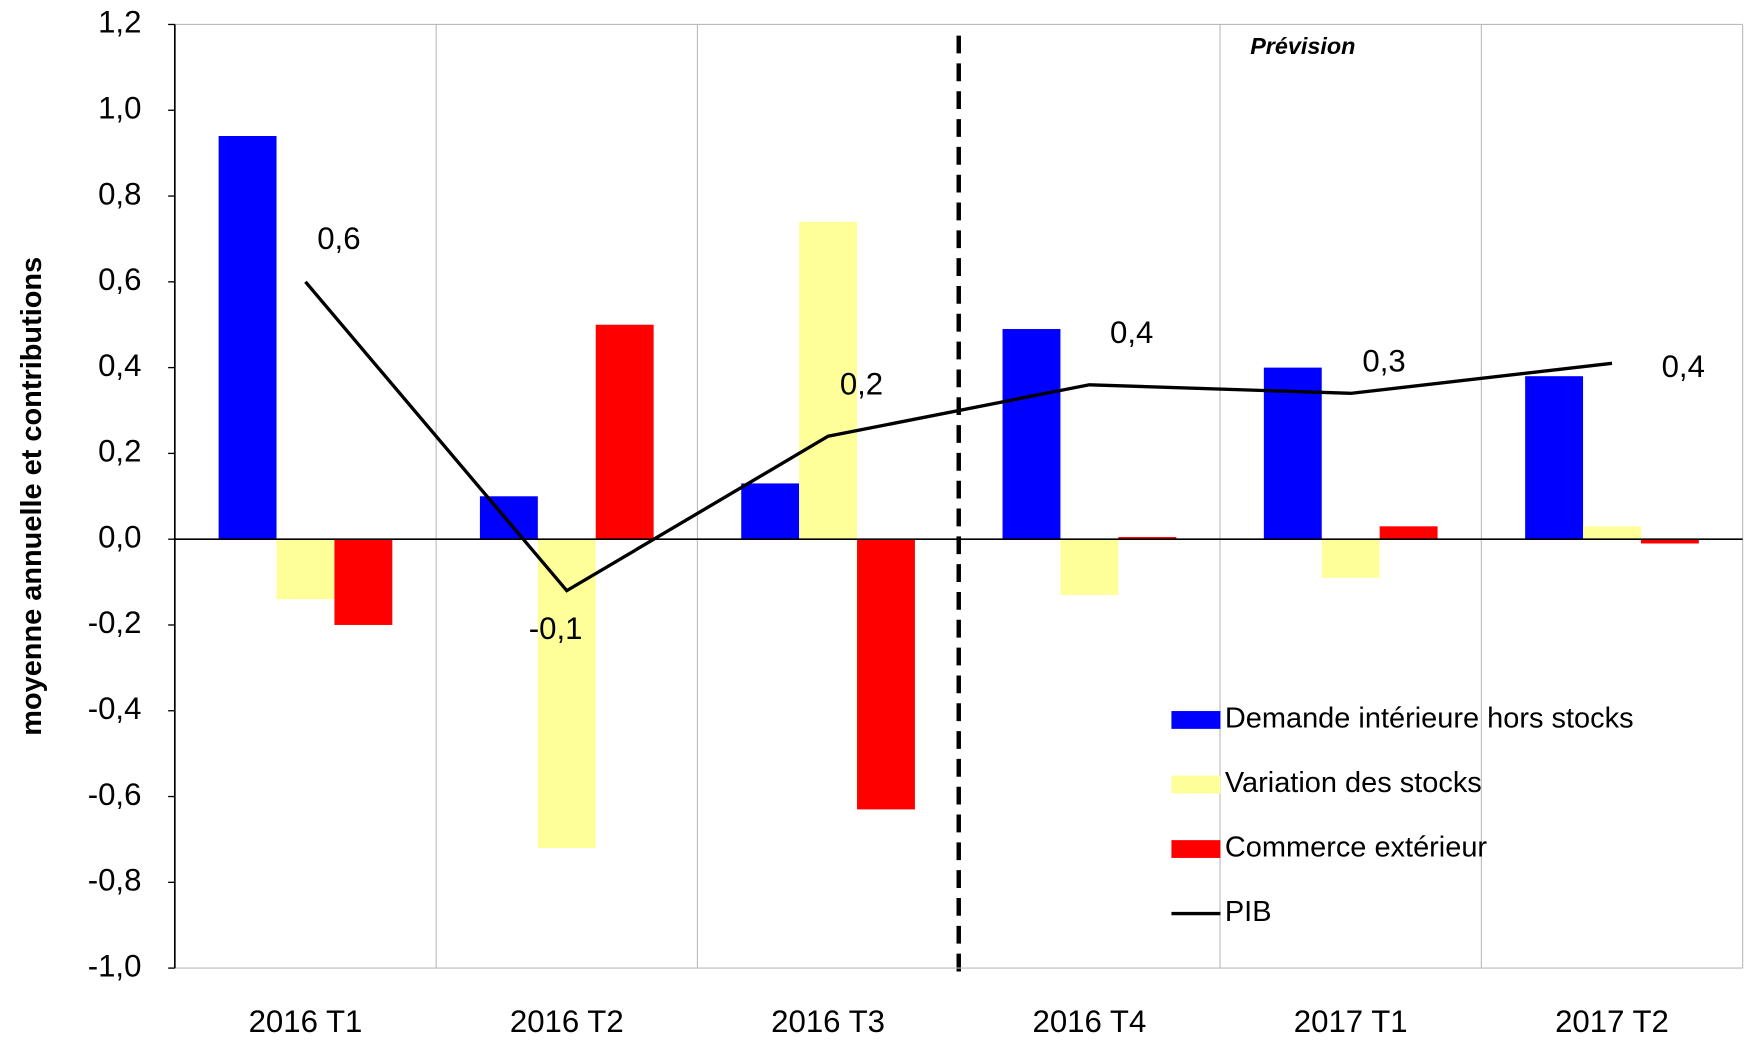  What do you see at coordinates (119, 279) in the screenshot?
I see `y-tick-label: 0,6` at bounding box center [119, 279].